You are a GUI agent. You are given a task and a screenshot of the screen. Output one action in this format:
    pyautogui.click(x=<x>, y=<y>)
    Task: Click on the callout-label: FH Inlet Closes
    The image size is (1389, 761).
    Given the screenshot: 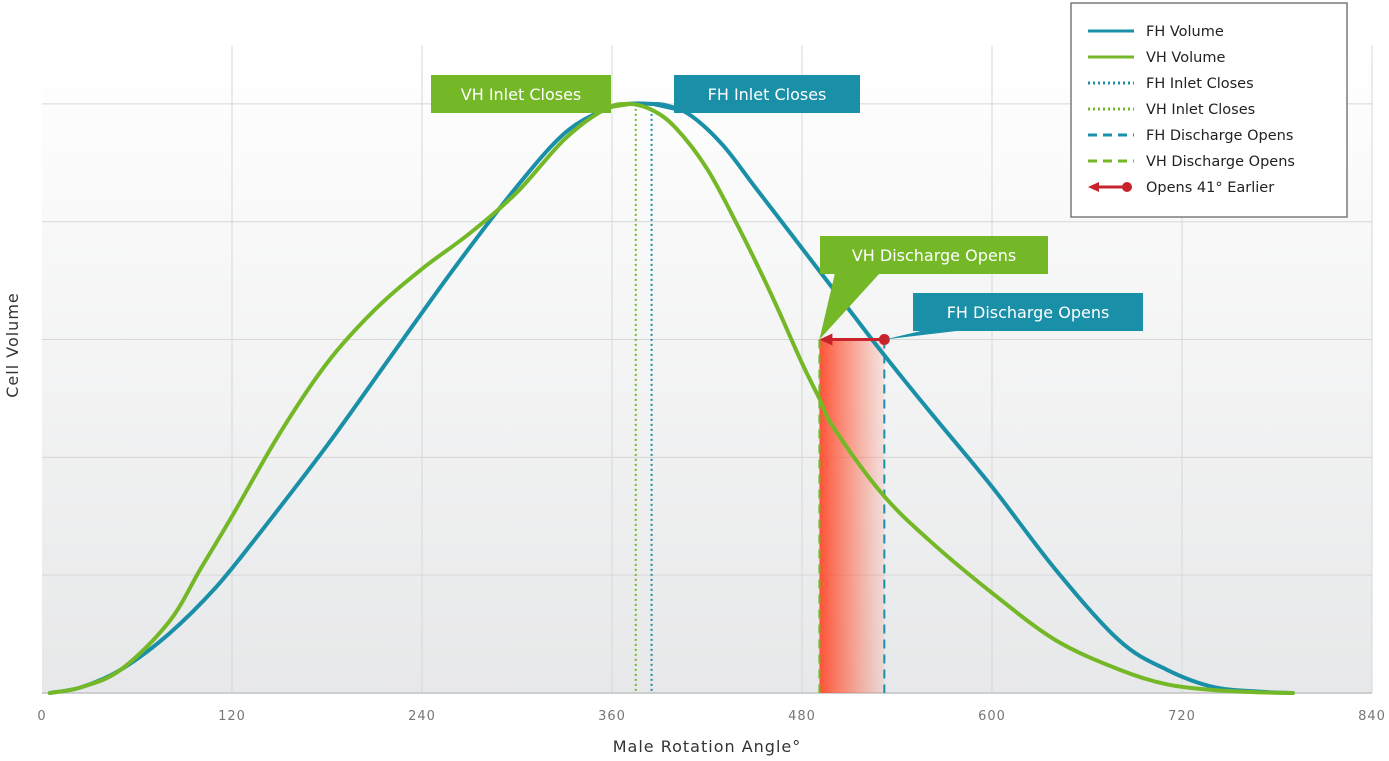 What is the action you would take?
    pyautogui.click(x=767, y=94)
    